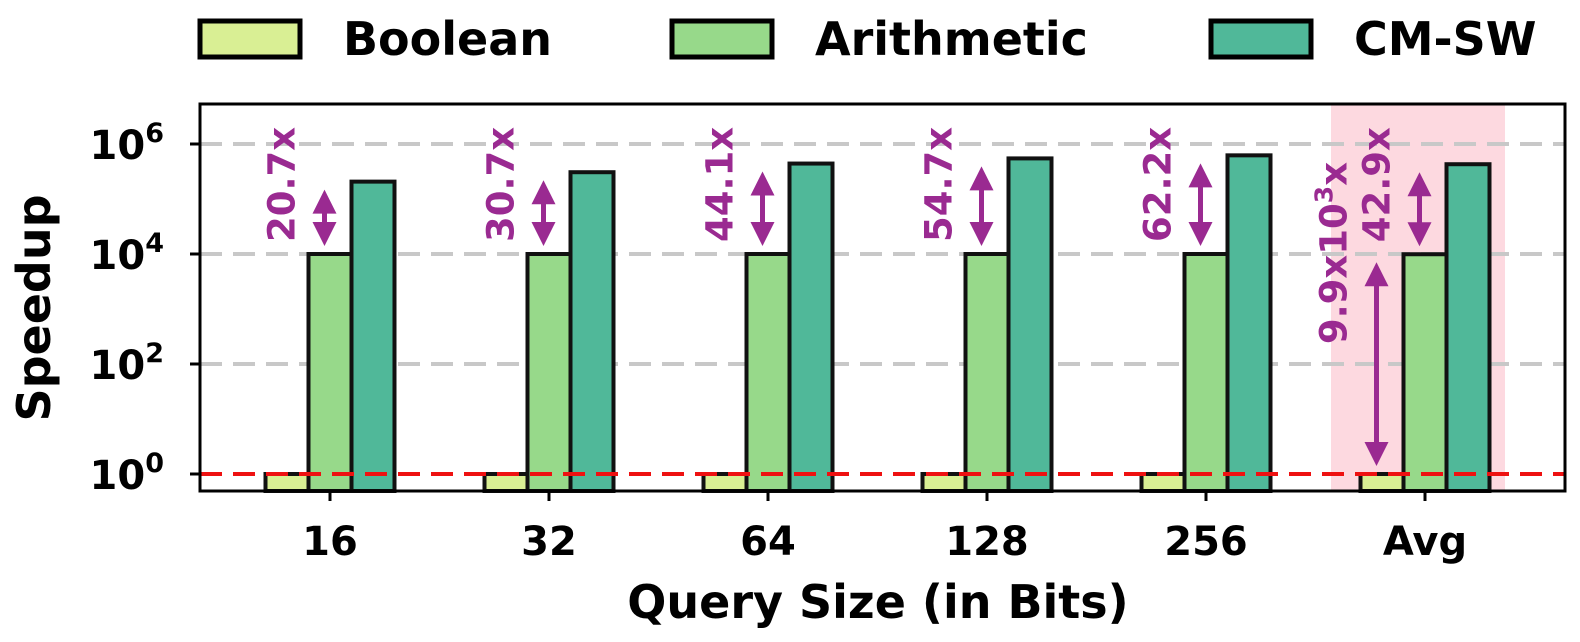 The image size is (1580, 642). I want to click on speedup-annotation-label: 42.9x, so click(1377, 184).